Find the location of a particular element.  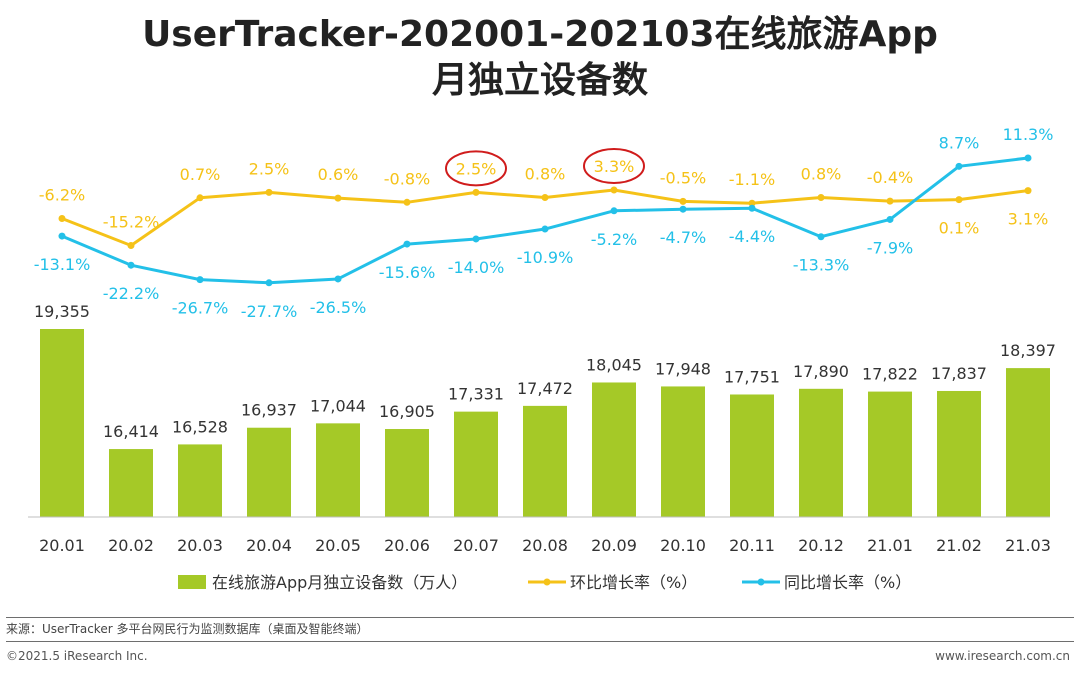

yoy-label: -13.1% is located at coordinates (62, 264).